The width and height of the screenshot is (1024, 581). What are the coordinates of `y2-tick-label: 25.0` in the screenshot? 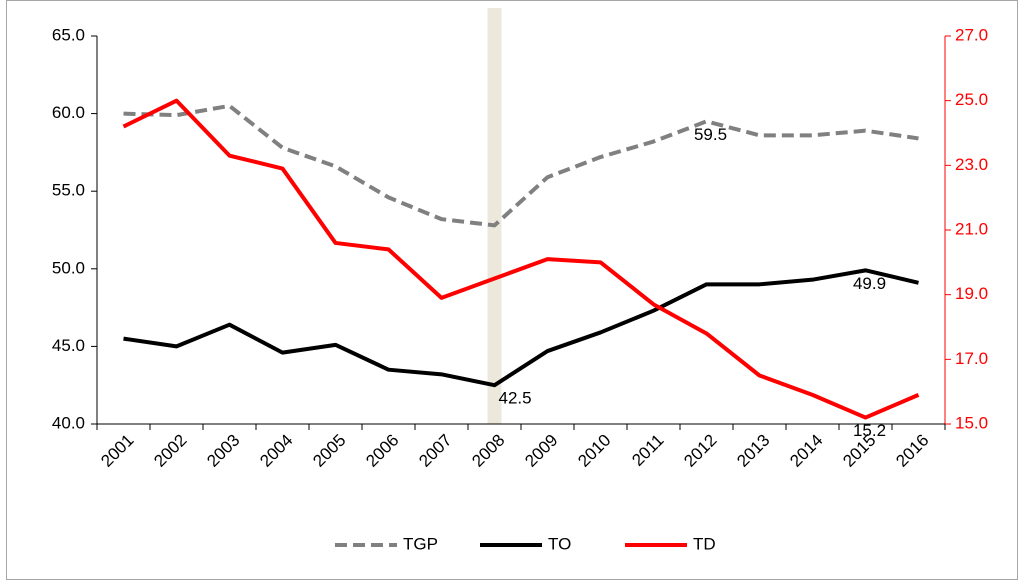 It's located at (971, 99).